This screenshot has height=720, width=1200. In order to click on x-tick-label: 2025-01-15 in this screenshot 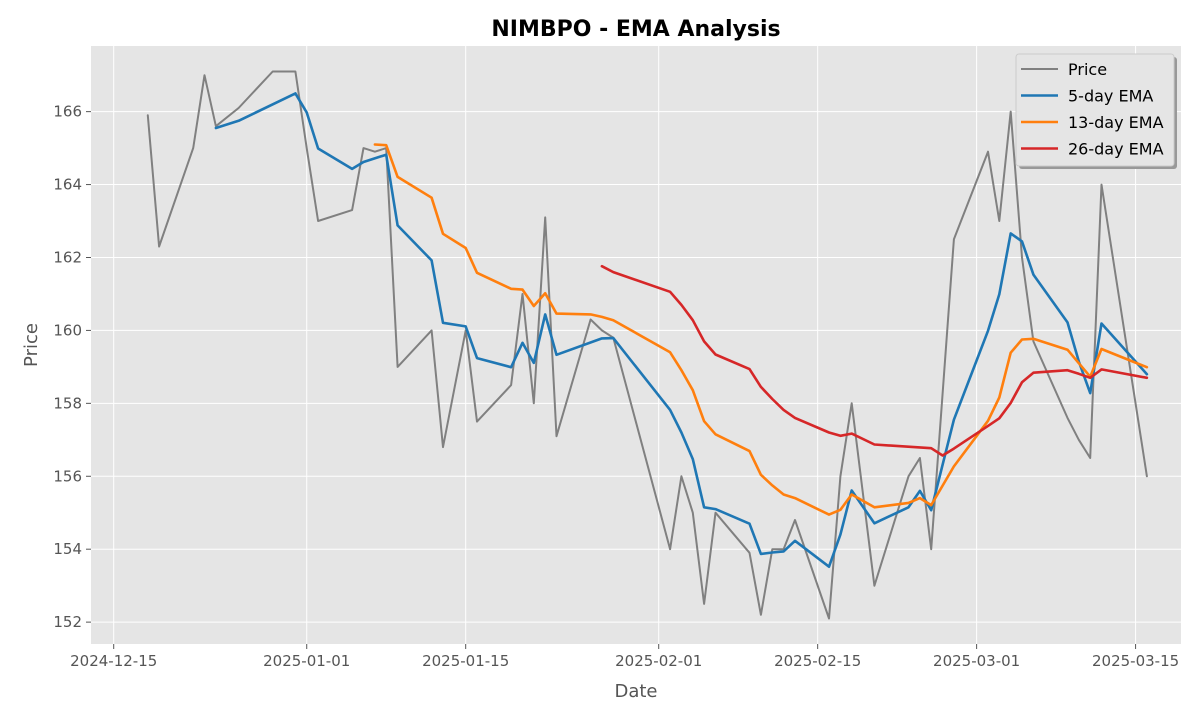, I will do `click(465, 661)`.